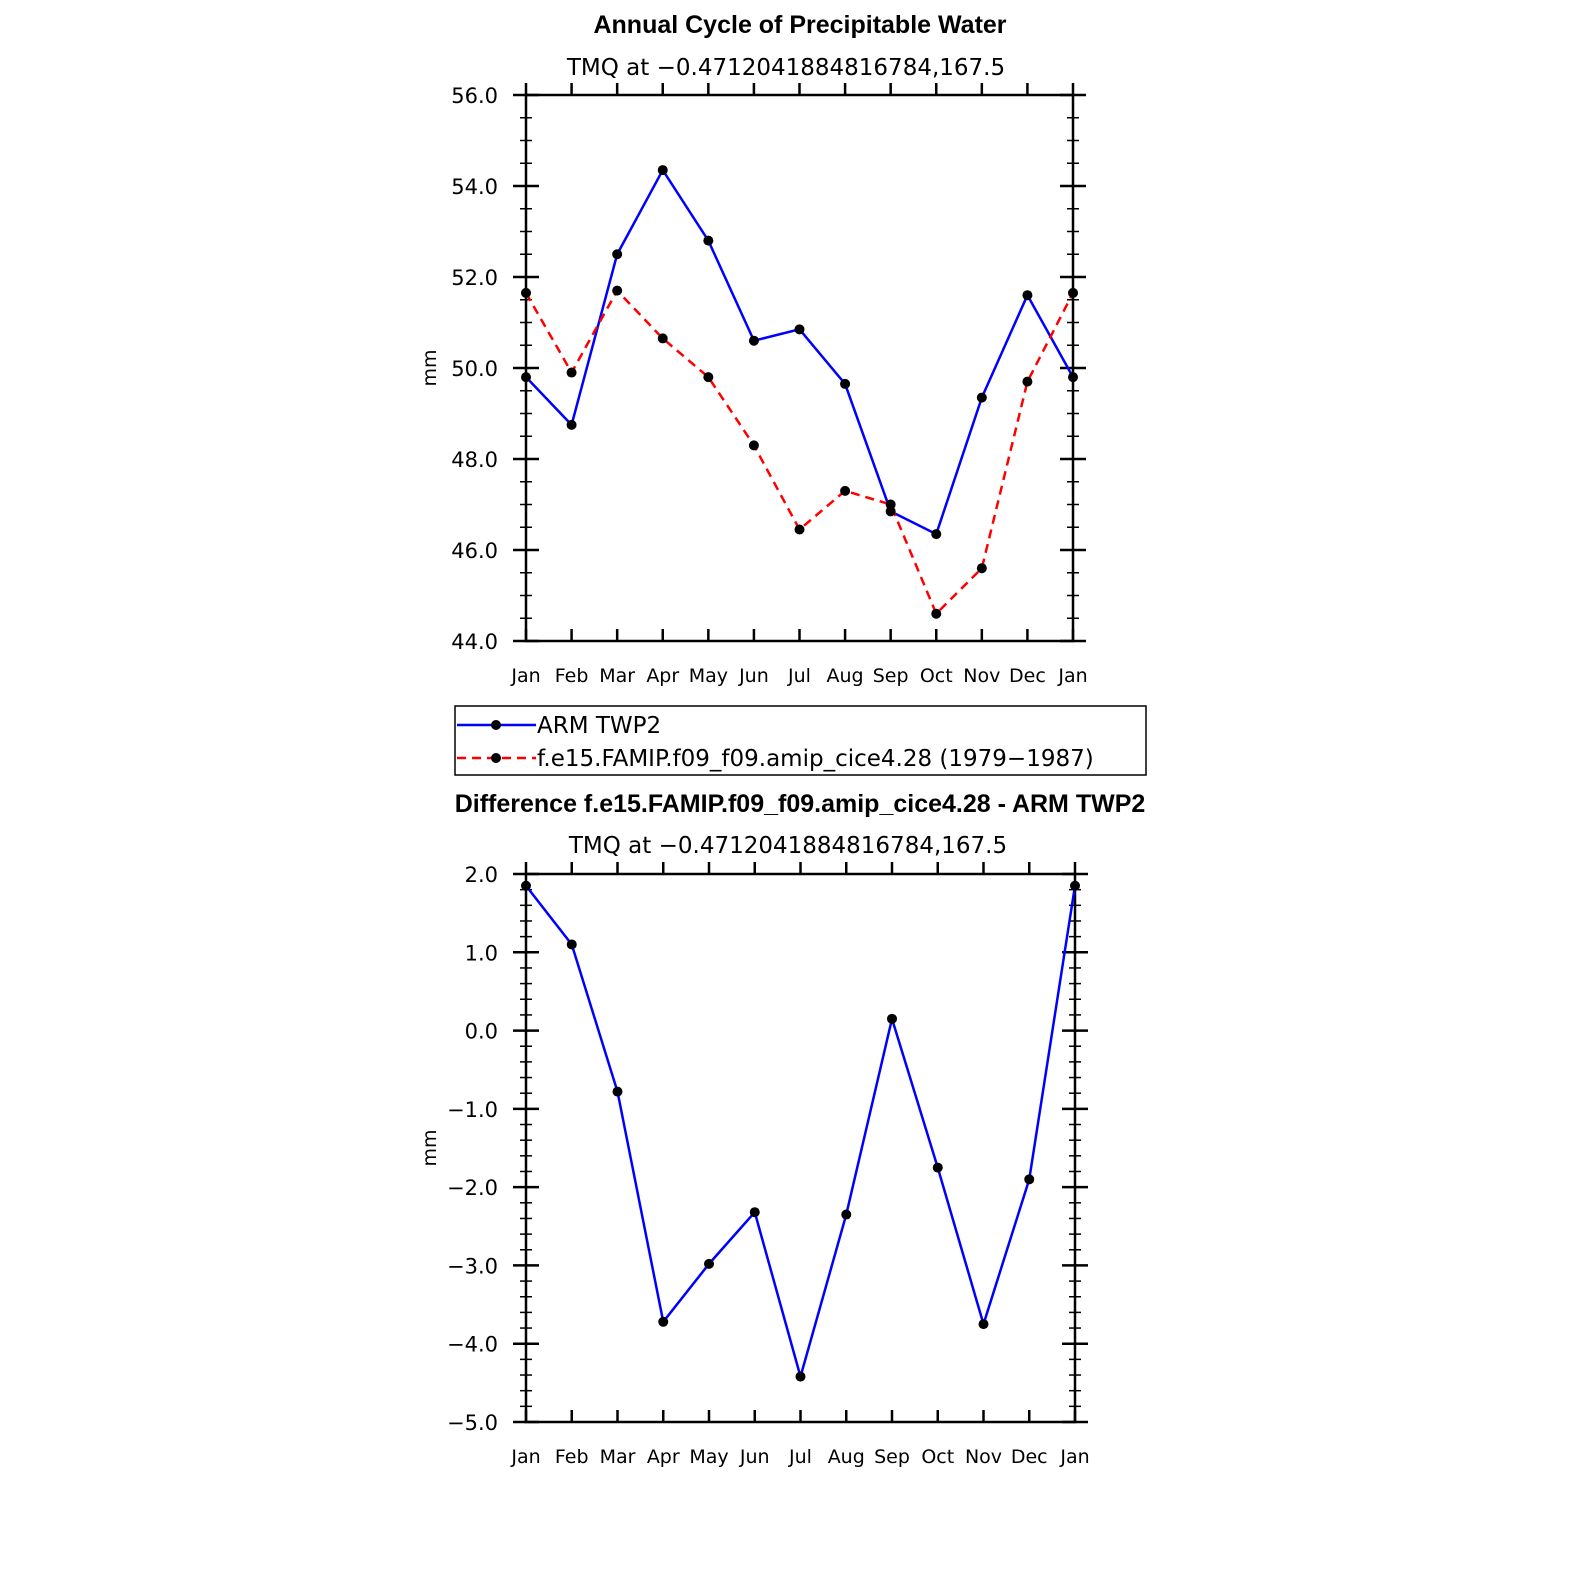  Describe the element at coordinates (474, 187) in the screenshot. I see `y-tick-label: 54.0` at that location.